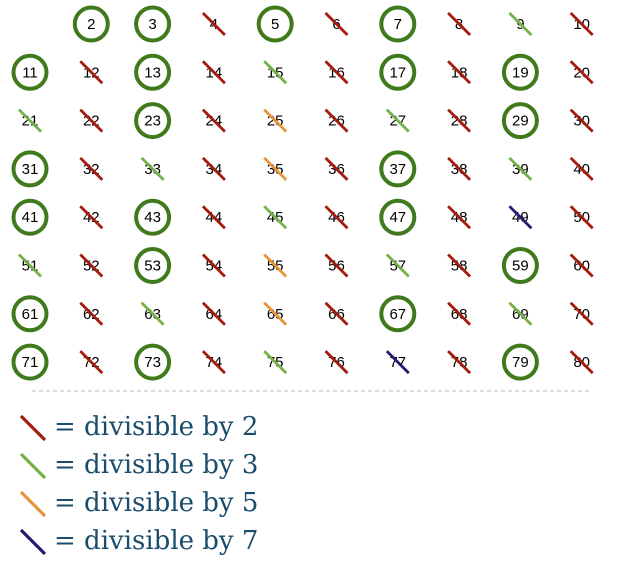 This screenshot has width=620, height=566. Describe the element at coordinates (213, 217) in the screenshot. I see `number-cell: 44` at that location.